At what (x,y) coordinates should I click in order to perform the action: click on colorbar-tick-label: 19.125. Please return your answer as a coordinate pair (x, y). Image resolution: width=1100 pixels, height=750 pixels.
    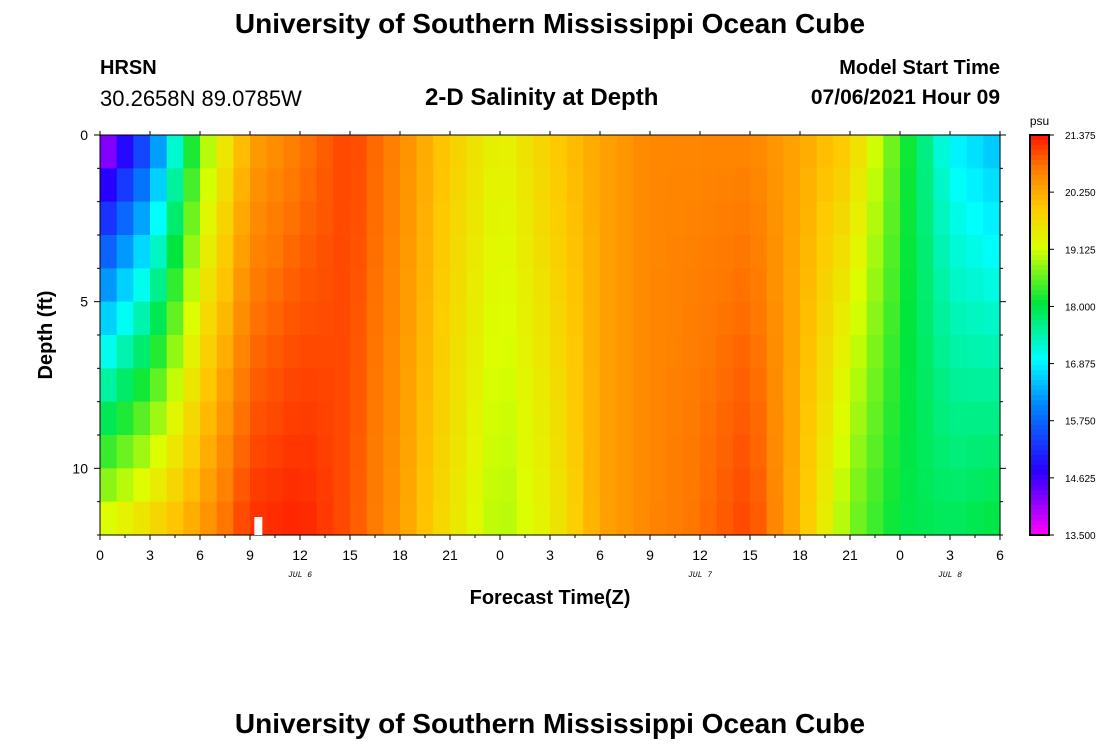
    Looking at the image, I should click on (1080, 250).